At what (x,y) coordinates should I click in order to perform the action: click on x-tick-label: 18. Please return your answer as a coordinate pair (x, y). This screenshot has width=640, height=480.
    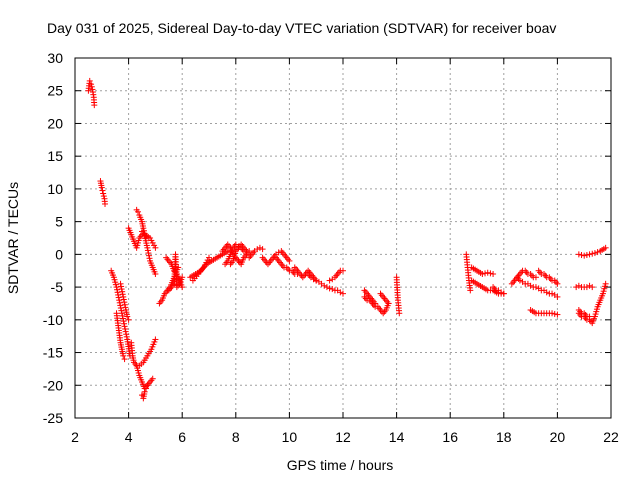
    Looking at the image, I should click on (504, 437).